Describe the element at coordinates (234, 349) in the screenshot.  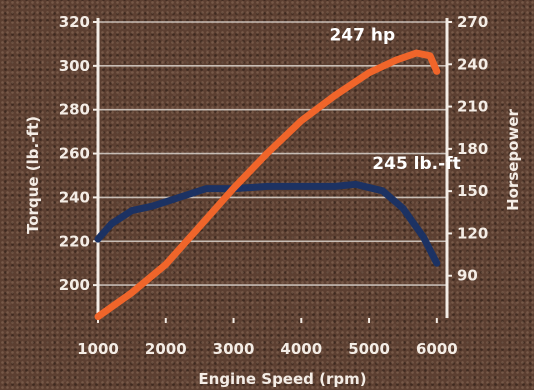
I see `x-tick-label-2: 3000` at that location.